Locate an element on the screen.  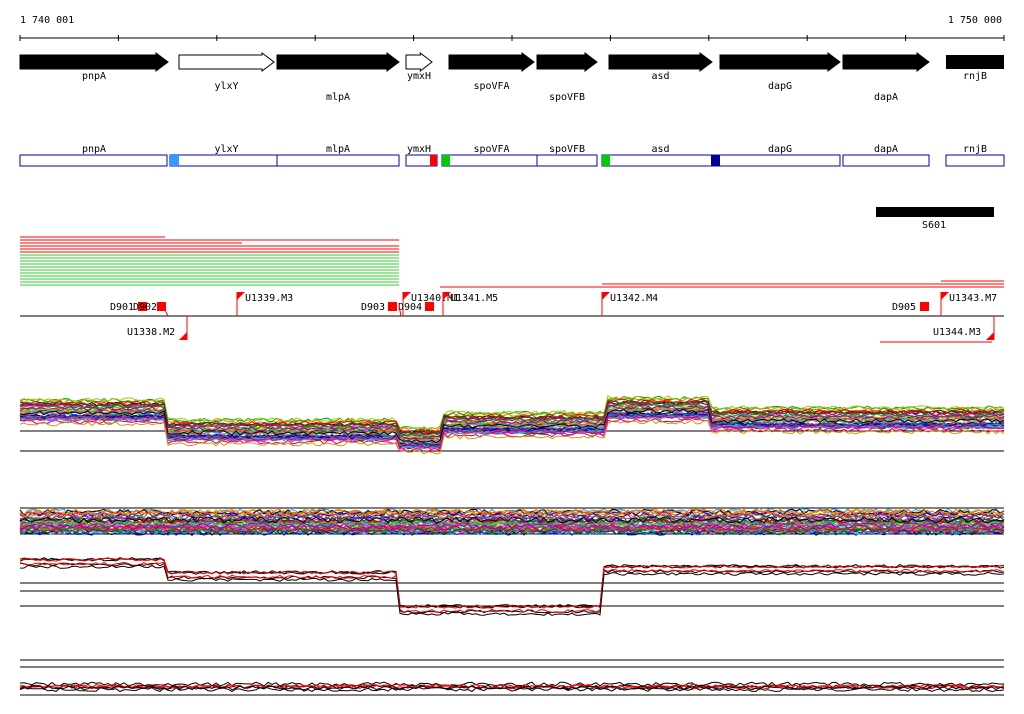
gene-bar-ylxY: ylxY is located at coordinates (223, 155).